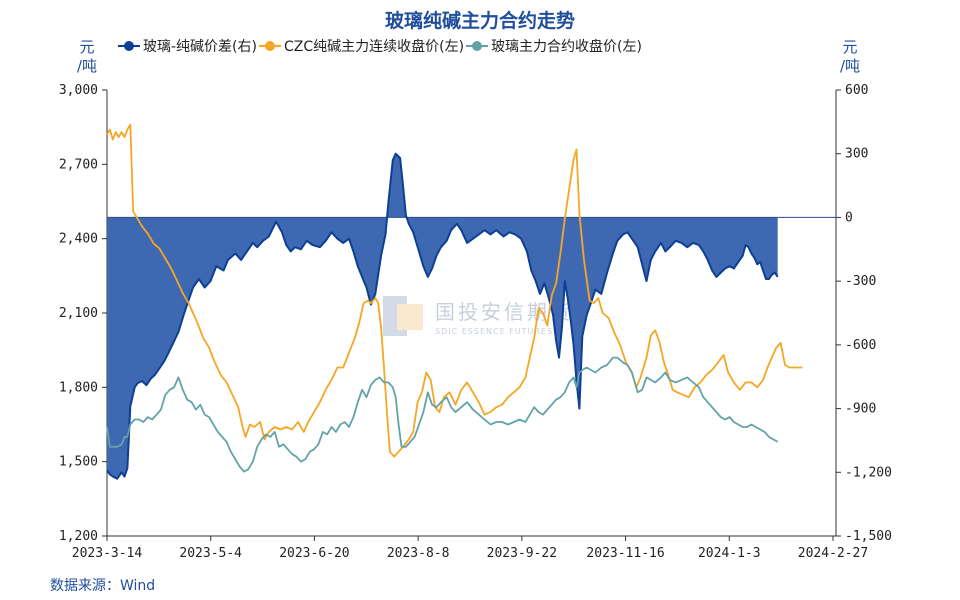 This screenshot has width=960, height=600. What do you see at coordinates (78, 462) in the screenshot?
I see `y-left-tick-label: 1,500` at bounding box center [78, 462].